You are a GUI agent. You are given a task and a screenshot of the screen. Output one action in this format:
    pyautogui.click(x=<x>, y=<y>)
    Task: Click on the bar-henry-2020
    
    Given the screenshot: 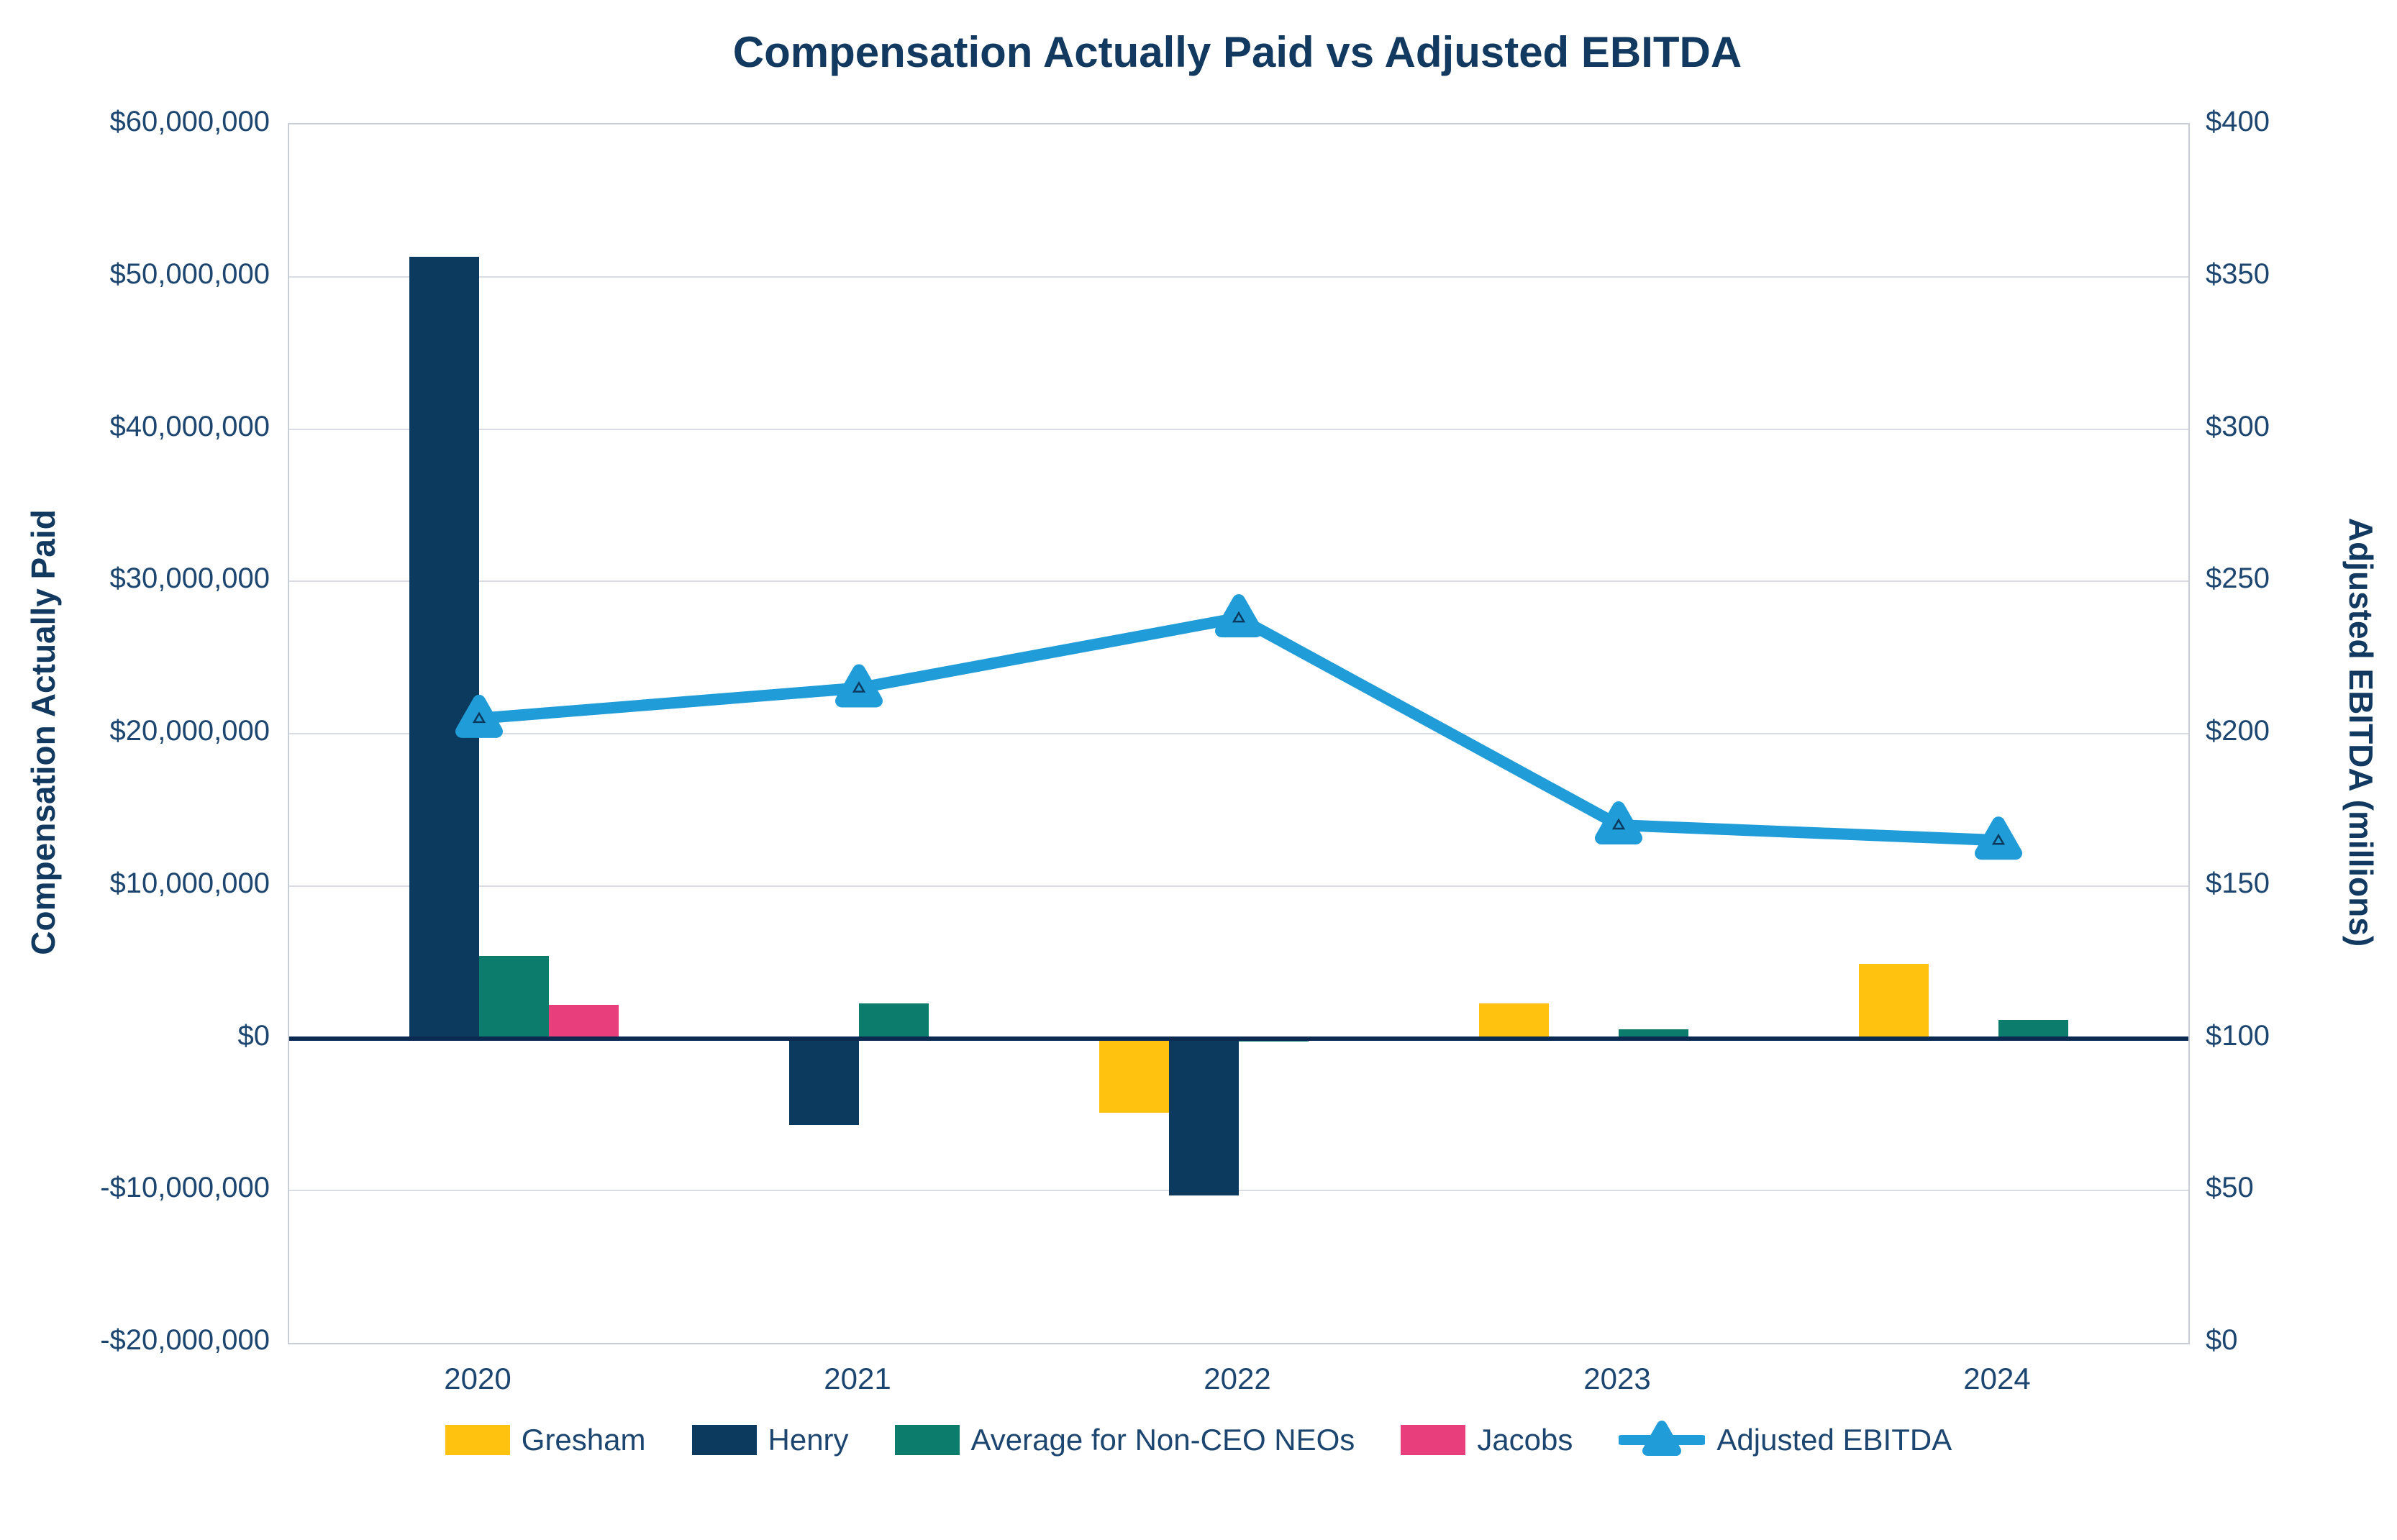 What is the action you would take?
    pyautogui.click(x=444, y=648)
    